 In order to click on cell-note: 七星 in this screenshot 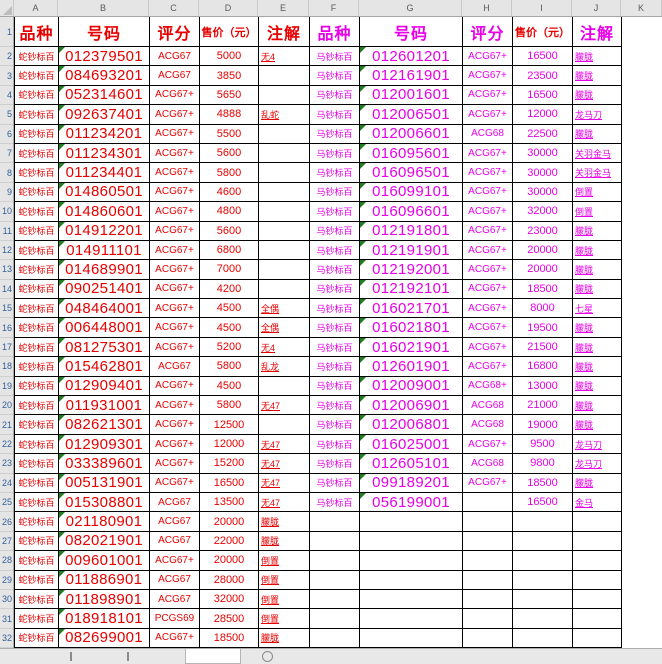, I will do `click(597, 309)`.